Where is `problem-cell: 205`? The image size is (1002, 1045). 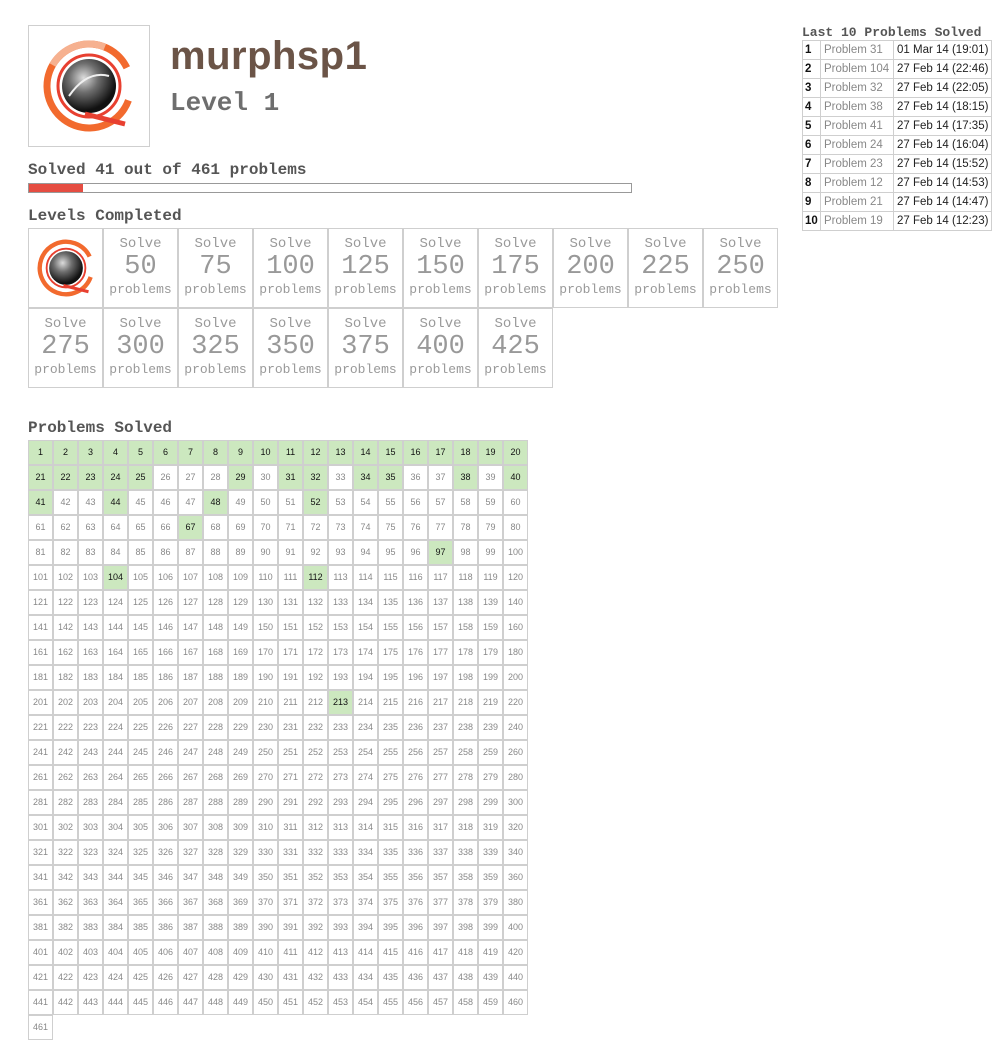
problem-cell: 205 is located at coordinates (140, 702).